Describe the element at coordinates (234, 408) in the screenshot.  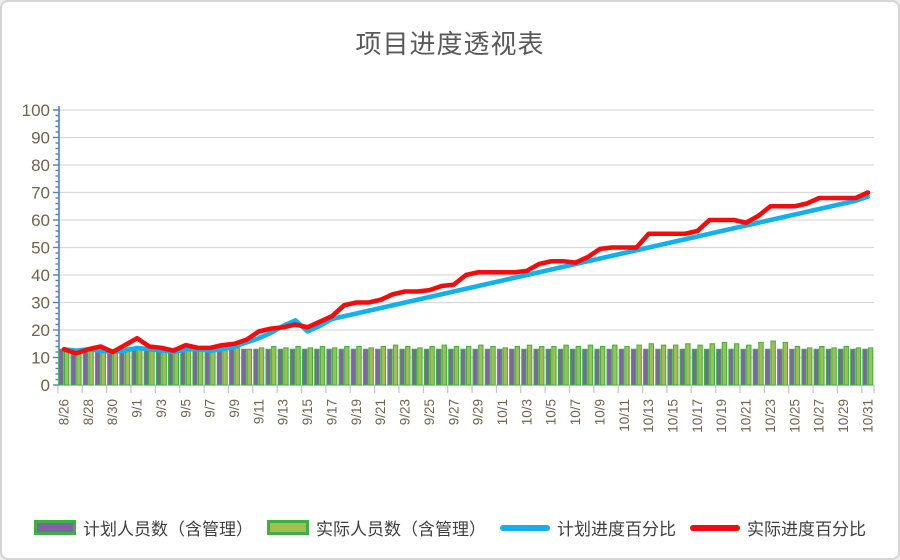
I see `svg-text: 9/9` at that location.